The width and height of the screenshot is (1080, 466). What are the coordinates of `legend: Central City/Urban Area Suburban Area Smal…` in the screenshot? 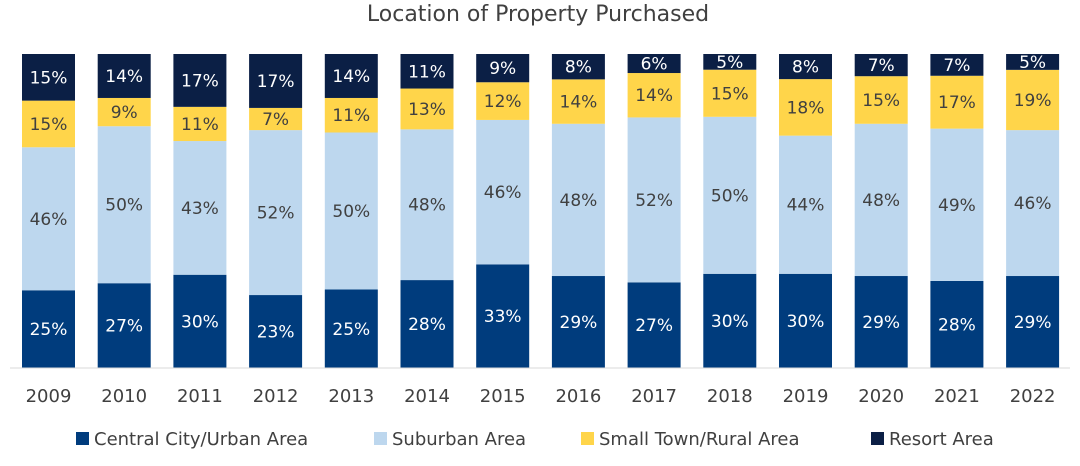 It's located at (535, 439).